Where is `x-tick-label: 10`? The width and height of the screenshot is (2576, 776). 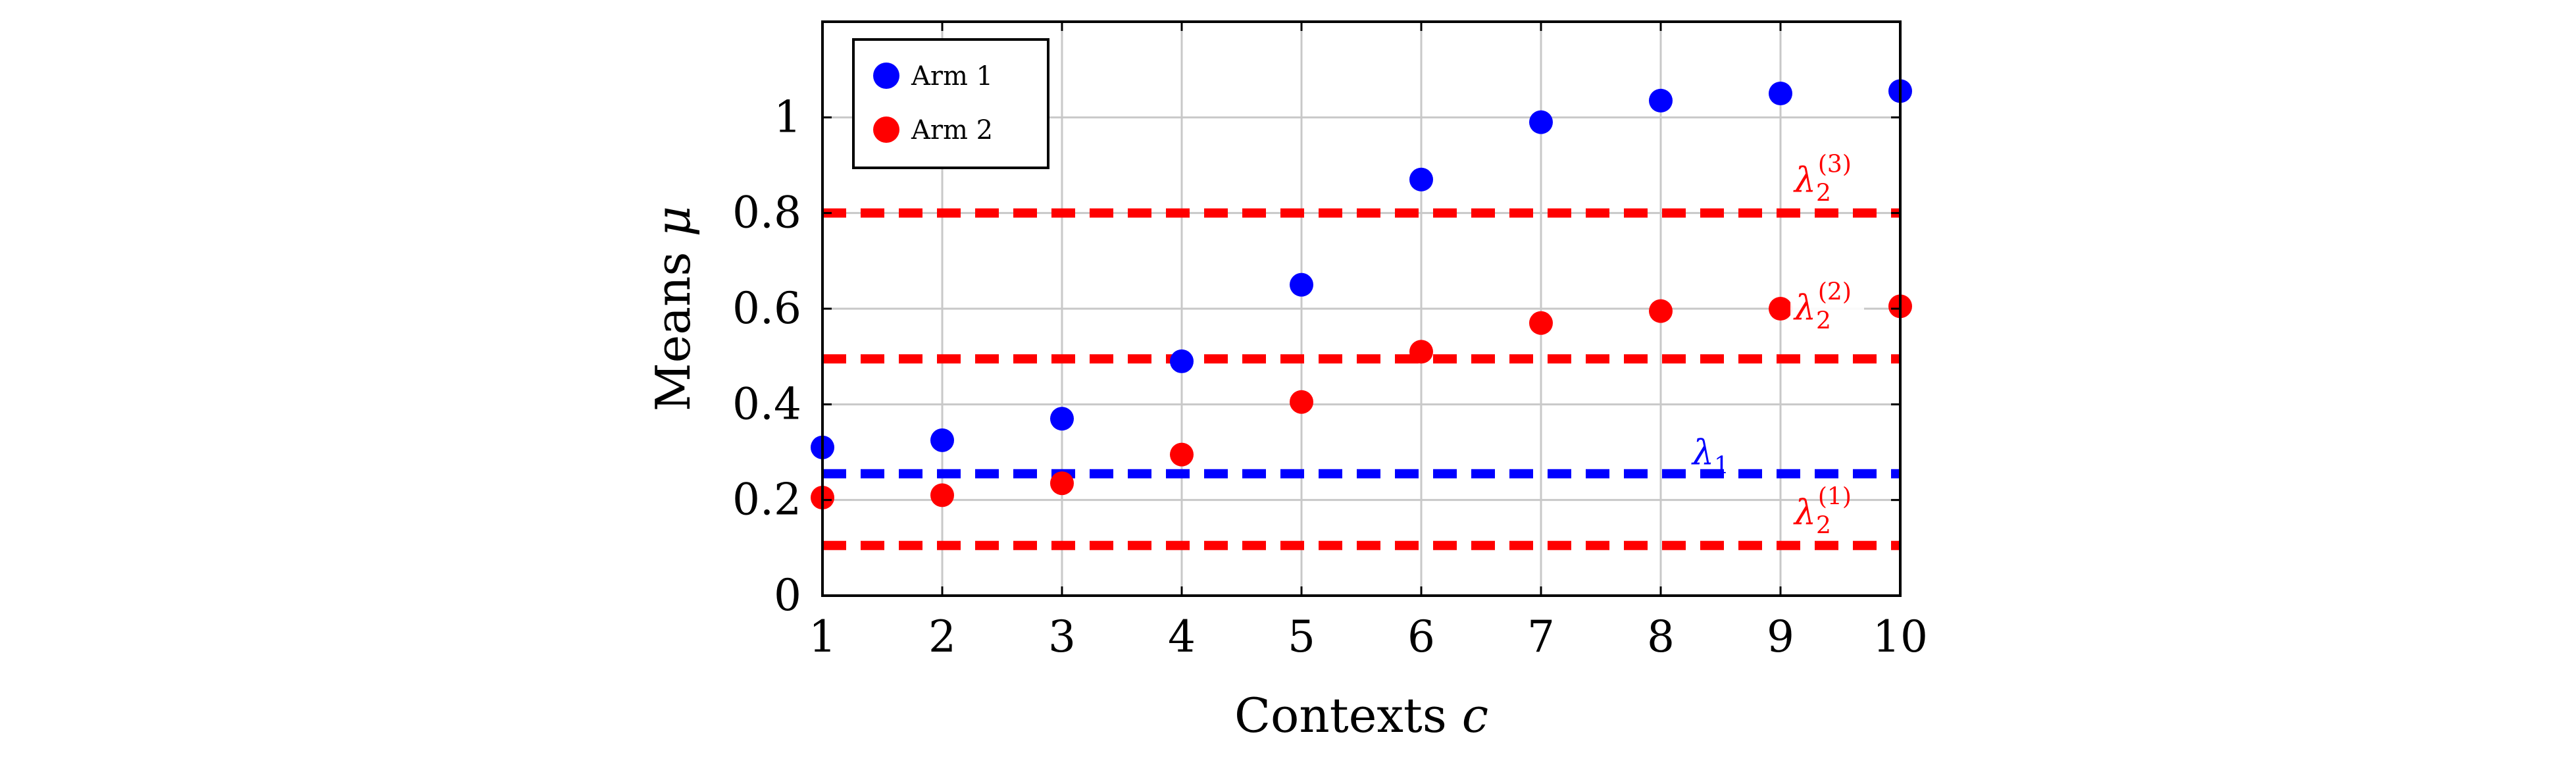
x-tick-label: 10 is located at coordinates (1900, 636).